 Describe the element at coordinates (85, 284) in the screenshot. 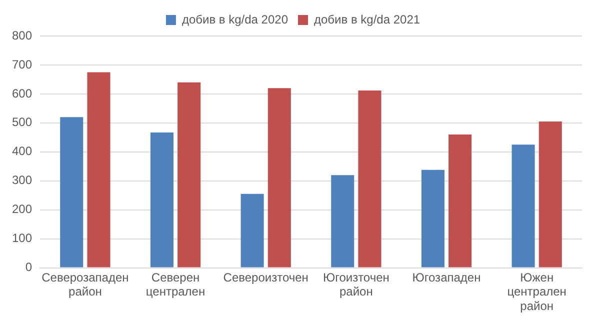

I see `x-tick-label: Северозападен район` at that location.